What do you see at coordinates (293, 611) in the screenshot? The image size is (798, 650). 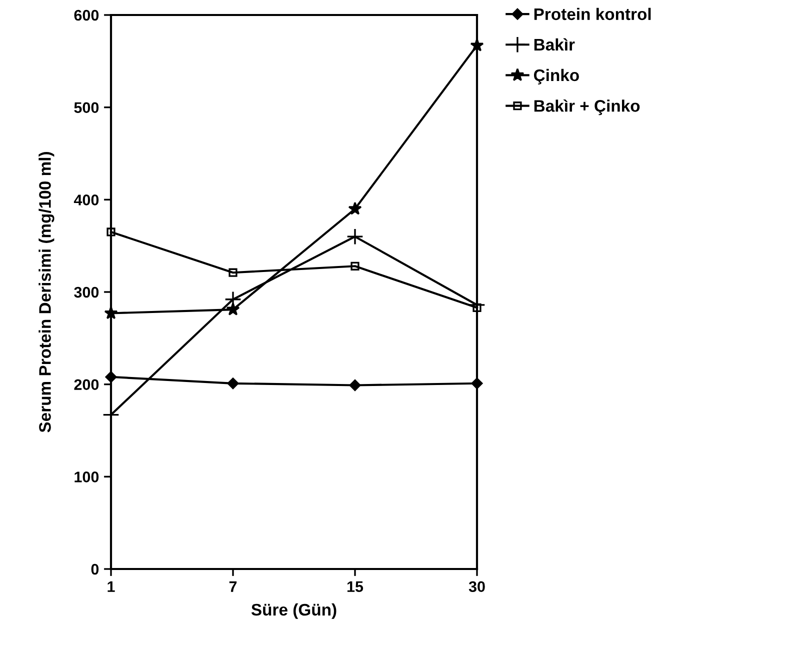 I see `x-axis-title: Süre (Gün)` at bounding box center [293, 611].